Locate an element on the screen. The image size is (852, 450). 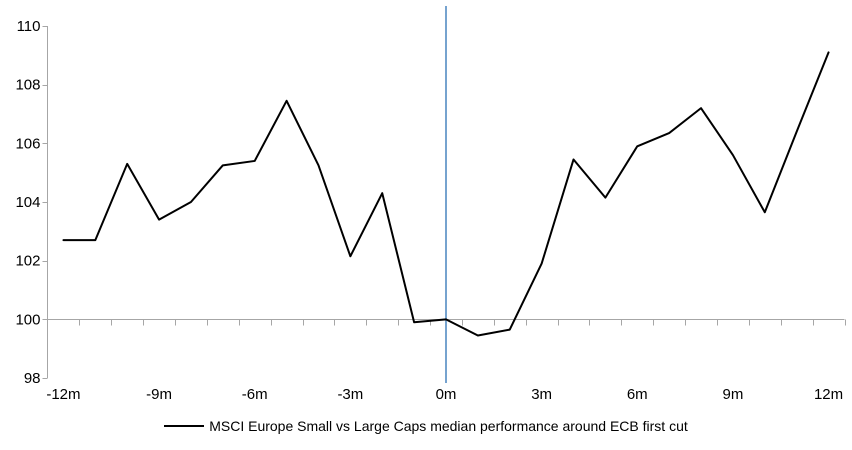
x-tick-label: 0m is located at coordinates (446, 394).